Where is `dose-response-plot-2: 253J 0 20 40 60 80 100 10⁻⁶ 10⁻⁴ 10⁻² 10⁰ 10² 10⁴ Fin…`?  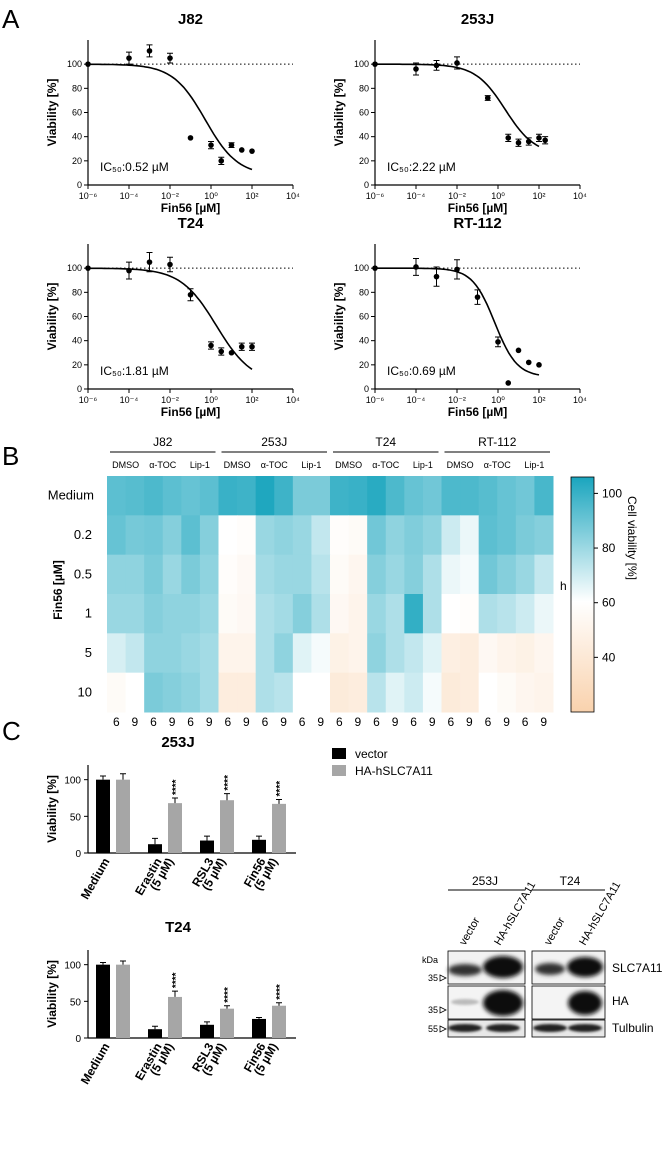 dose-response-plot-2: 253J 0 20 40 60 80 100 10⁻⁶ 10⁻⁴ 10⁻² 10⁰ 10² 10⁴ Fin… is located at coordinates (459, 113).